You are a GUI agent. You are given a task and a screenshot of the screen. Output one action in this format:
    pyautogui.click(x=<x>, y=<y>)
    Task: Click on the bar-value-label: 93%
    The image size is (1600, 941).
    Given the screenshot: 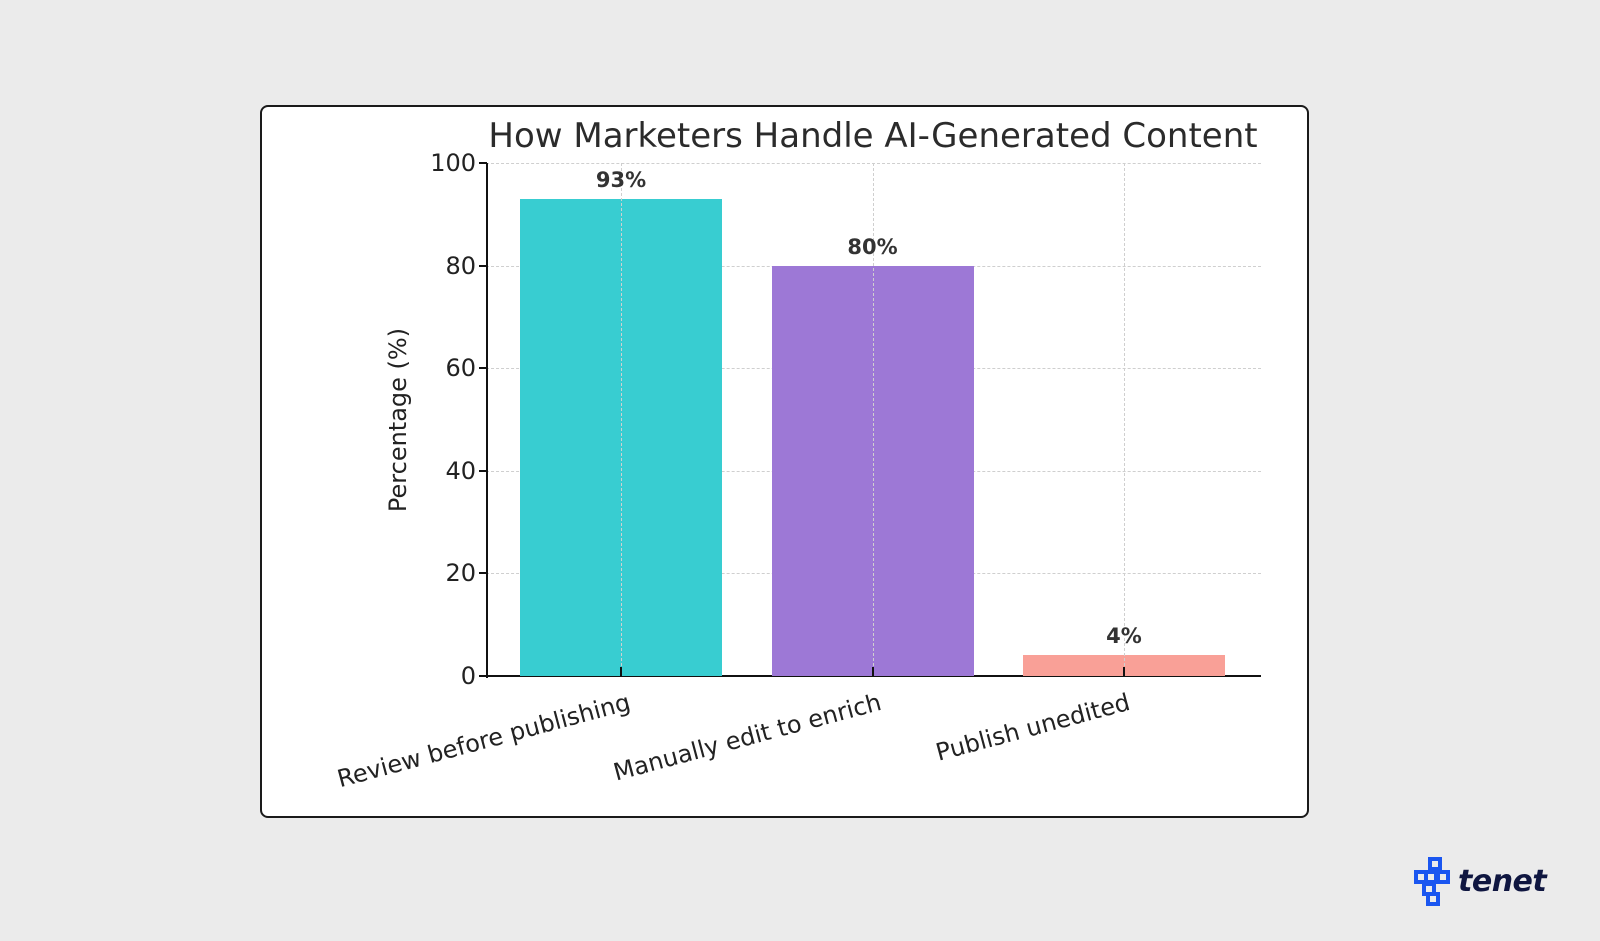 What is the action you would take?
    pyautogui.click(x=621, y=179)
    